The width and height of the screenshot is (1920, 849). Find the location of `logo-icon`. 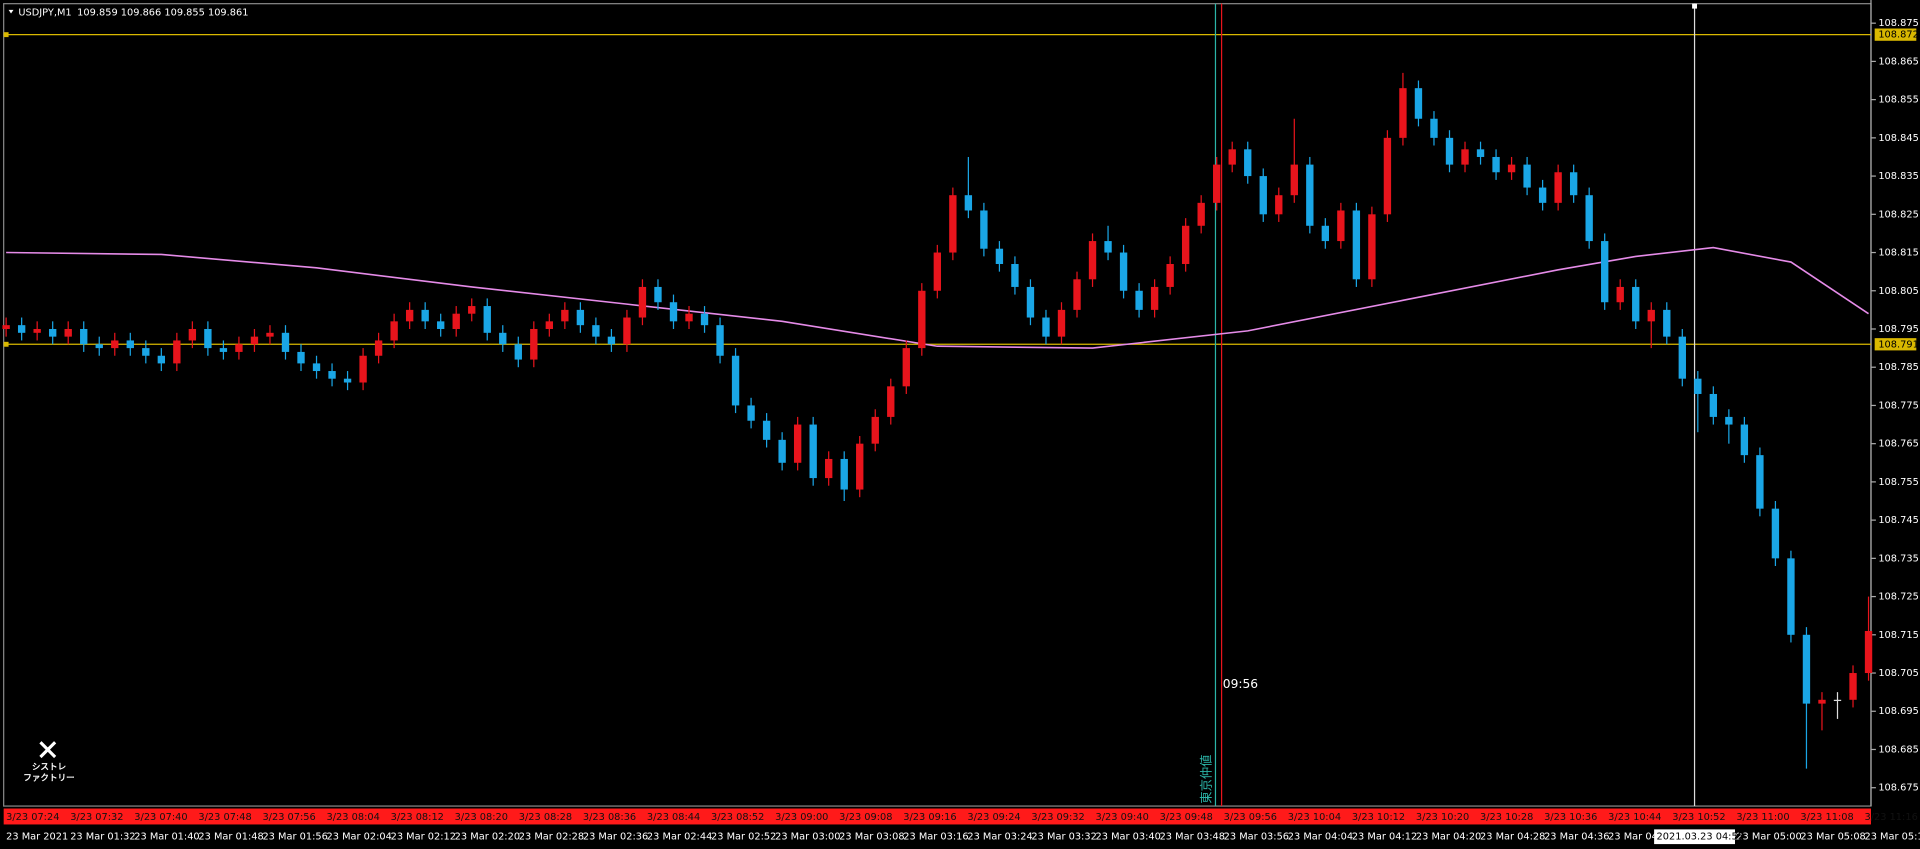

logo-icon is located at coordinates (48, 750).